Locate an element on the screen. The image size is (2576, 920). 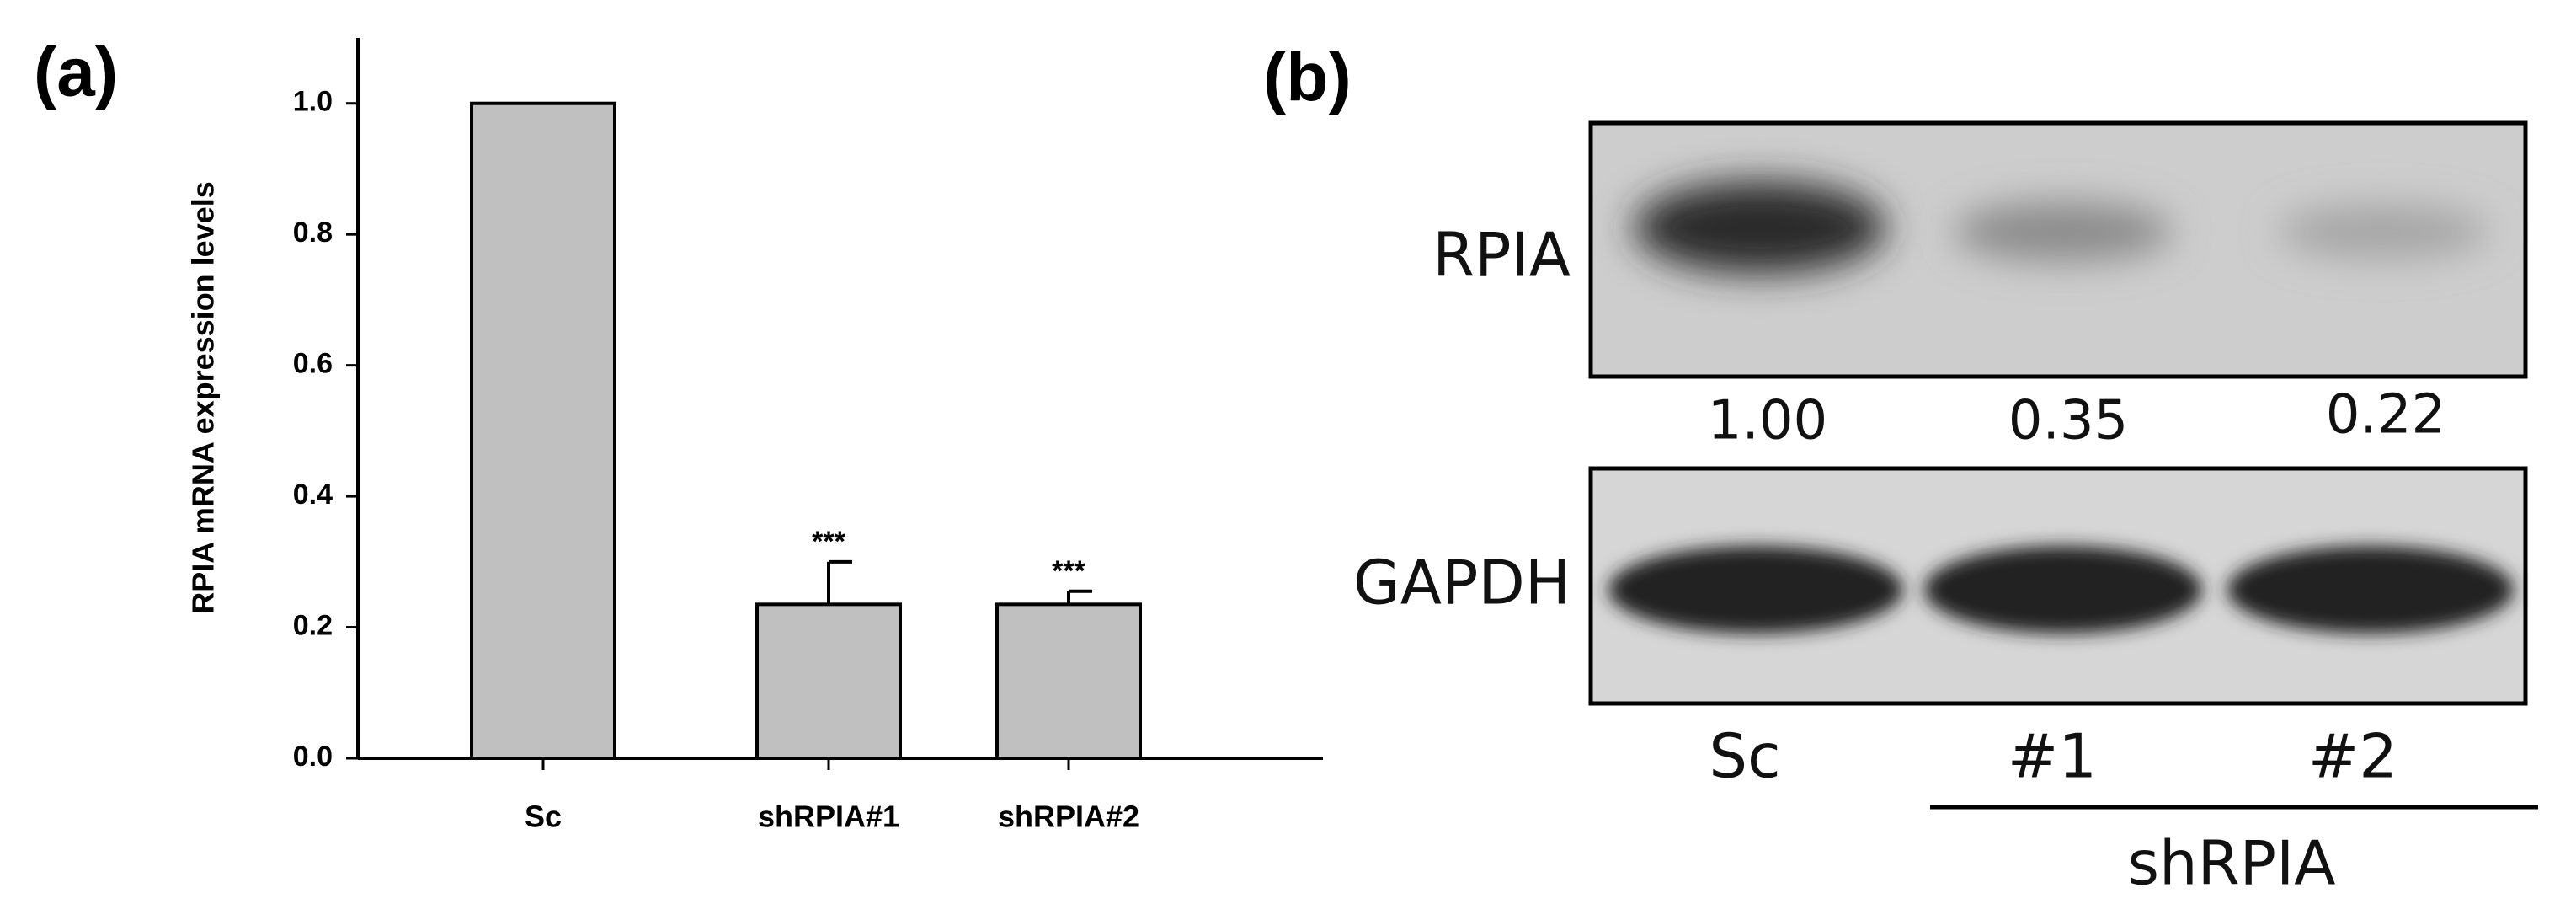
blot-rpia is located at coordinates (2058, 249).